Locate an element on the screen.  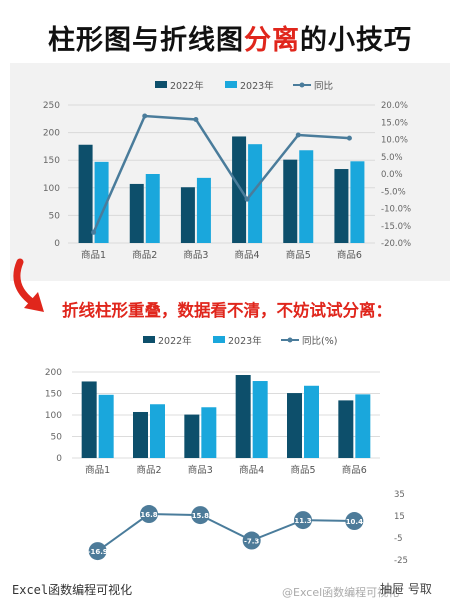
y2-tick-label: -10.0% is located at coordinates (396, 210).